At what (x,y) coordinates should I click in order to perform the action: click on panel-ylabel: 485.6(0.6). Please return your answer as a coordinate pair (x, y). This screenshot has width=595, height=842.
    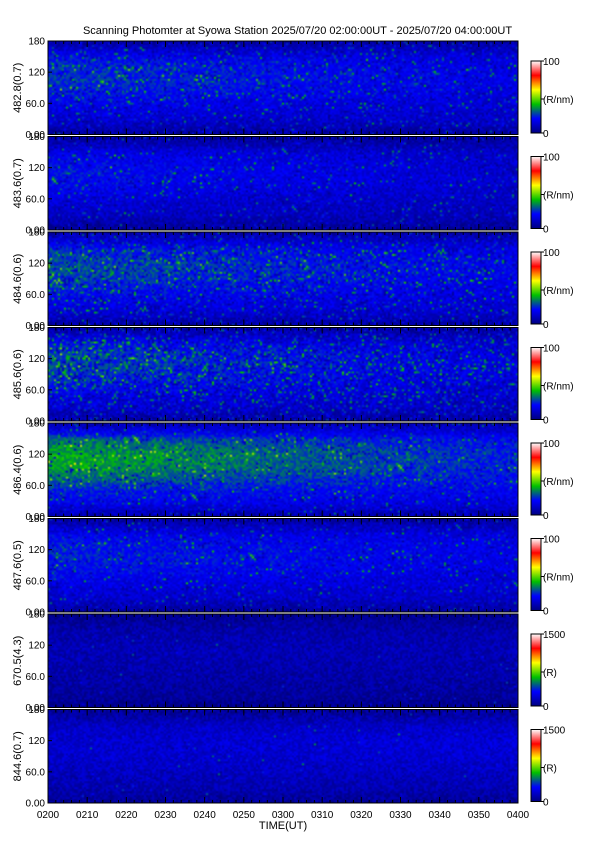
    Looking at the image, I should click on (18, 374).